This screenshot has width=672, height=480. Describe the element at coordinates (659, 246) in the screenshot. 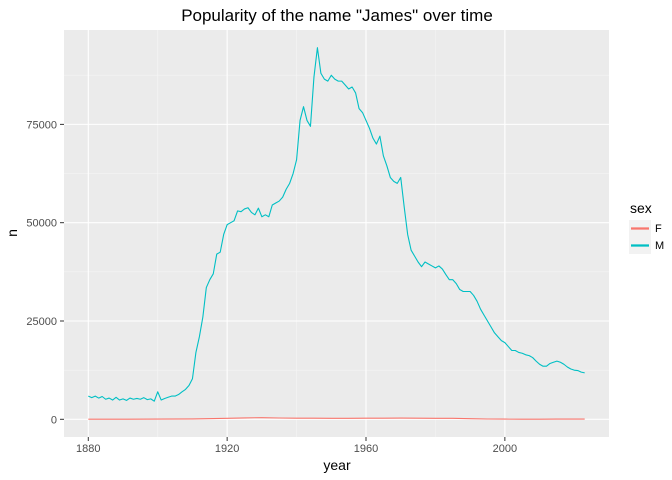

I see `legend-label-m: M` at that location.